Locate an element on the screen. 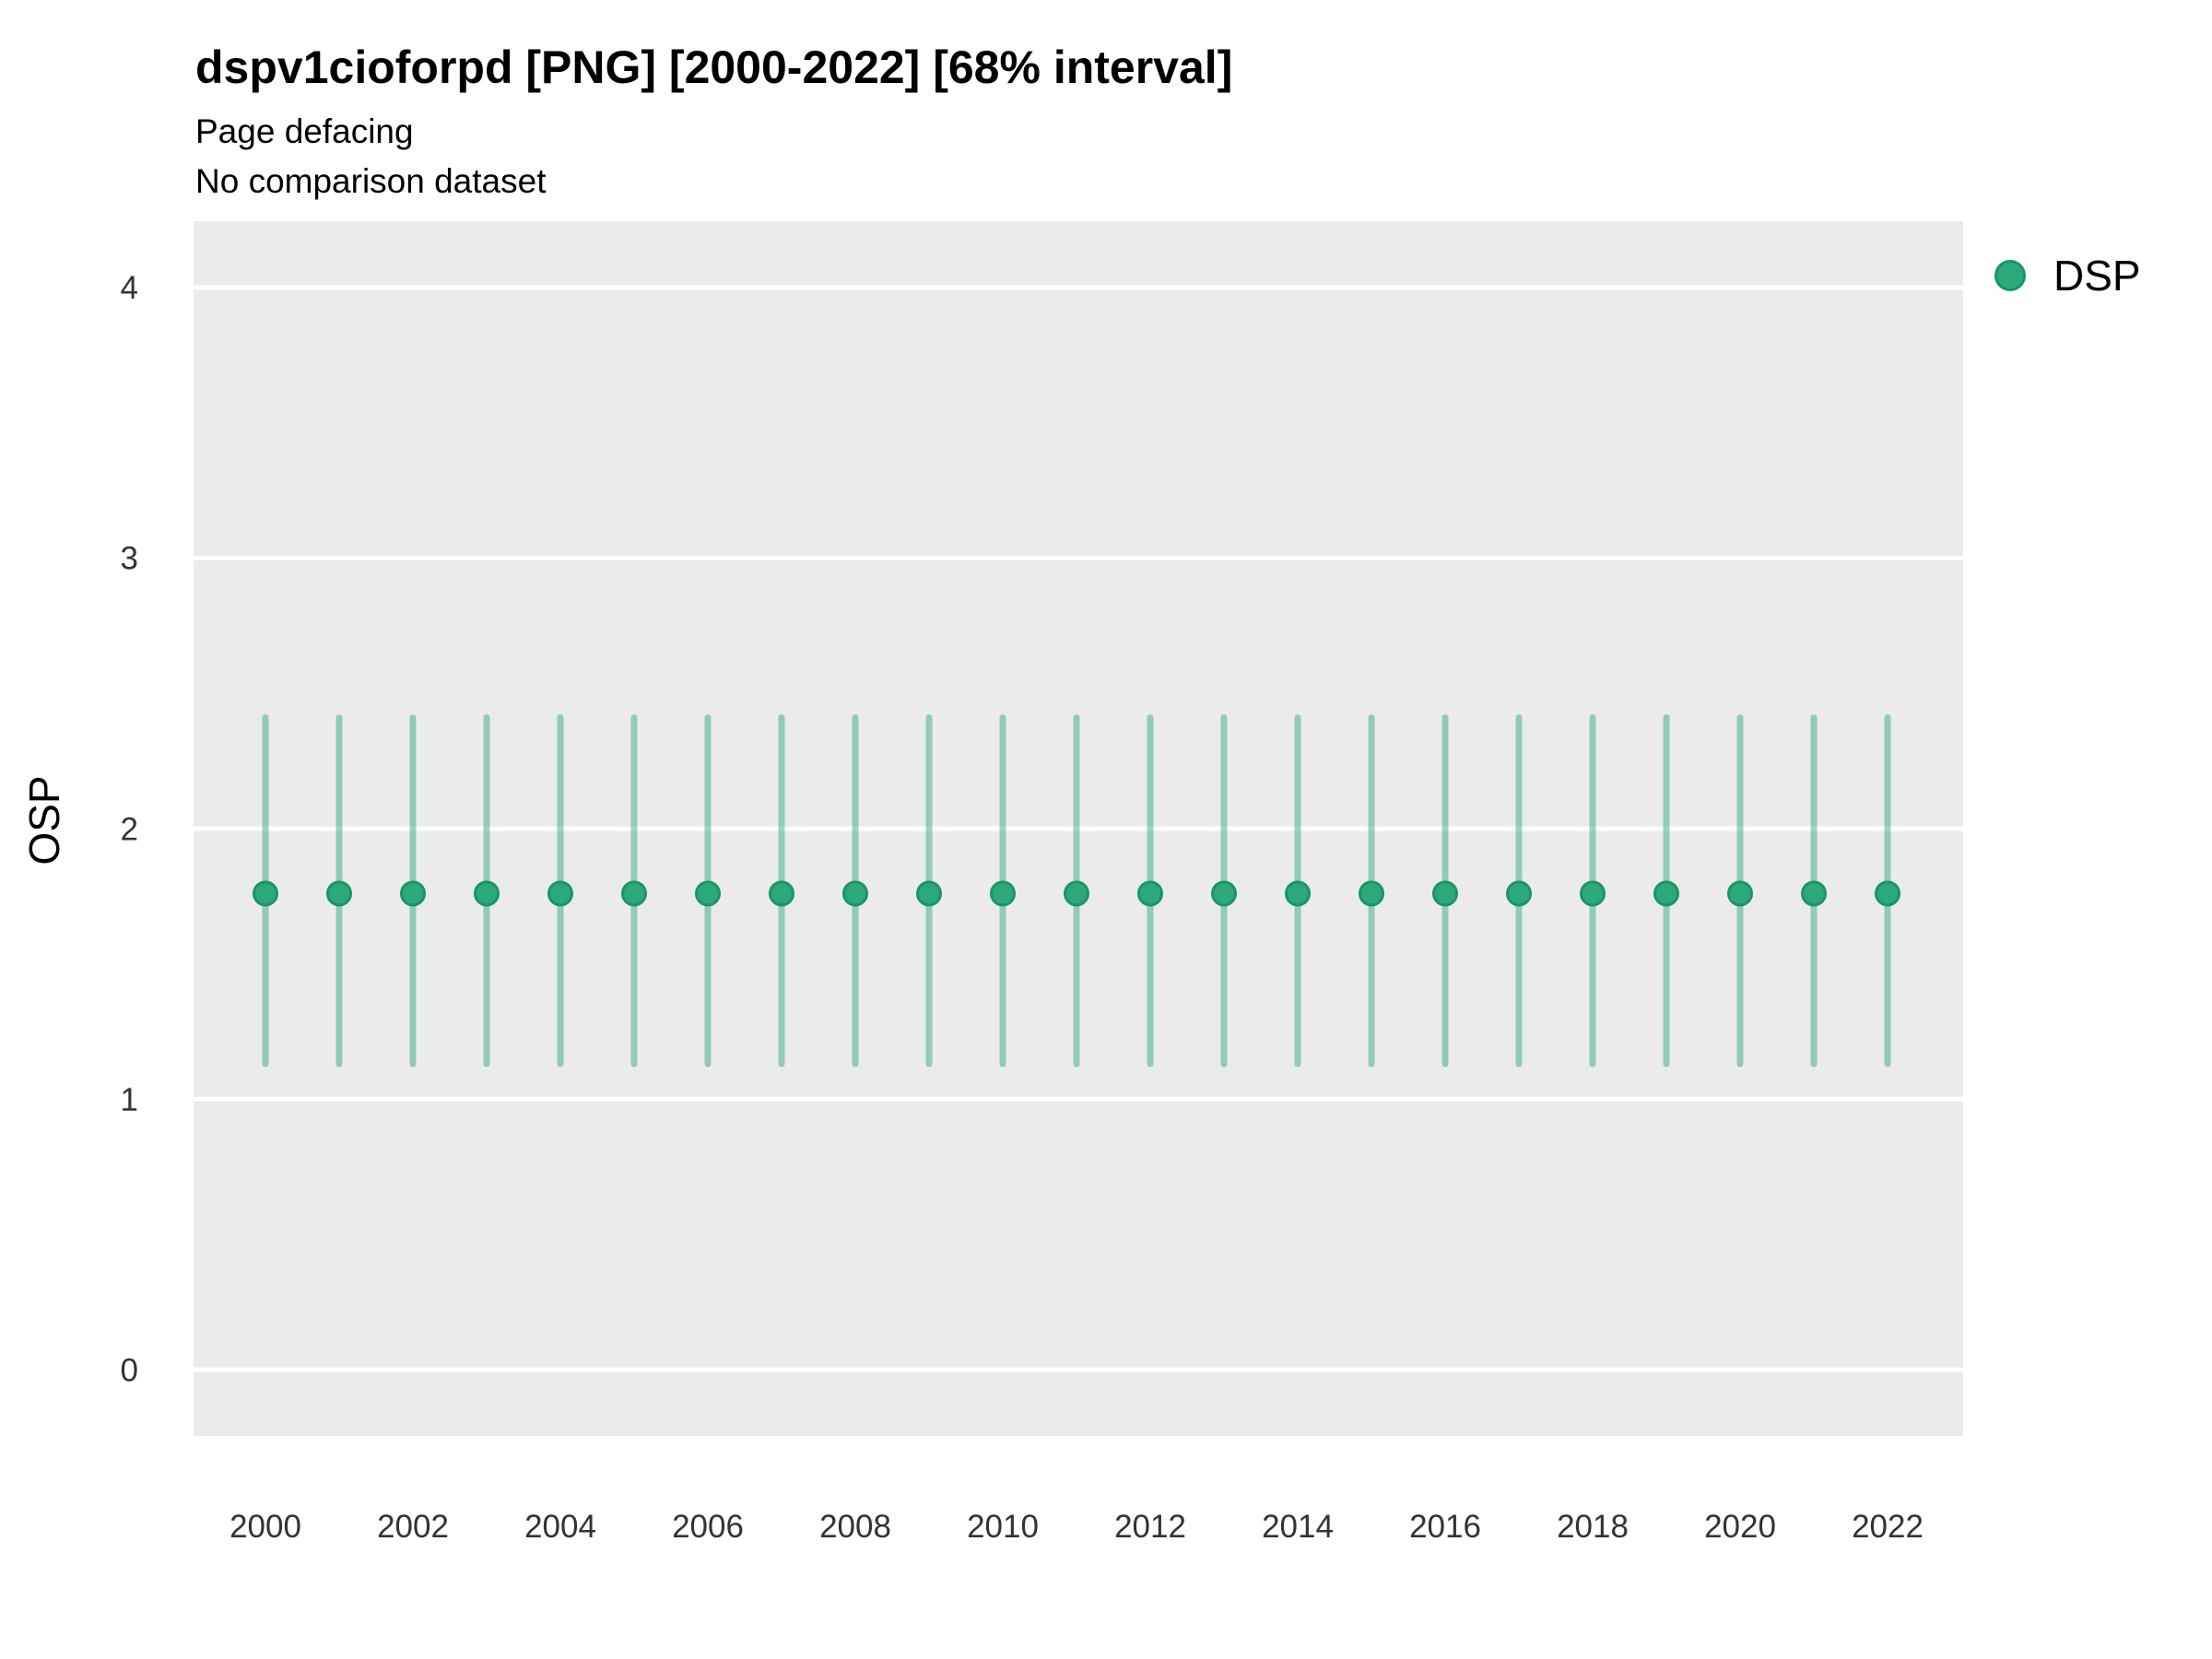  x-tick-label: 2014 is located at coordinates (1298, 1527).